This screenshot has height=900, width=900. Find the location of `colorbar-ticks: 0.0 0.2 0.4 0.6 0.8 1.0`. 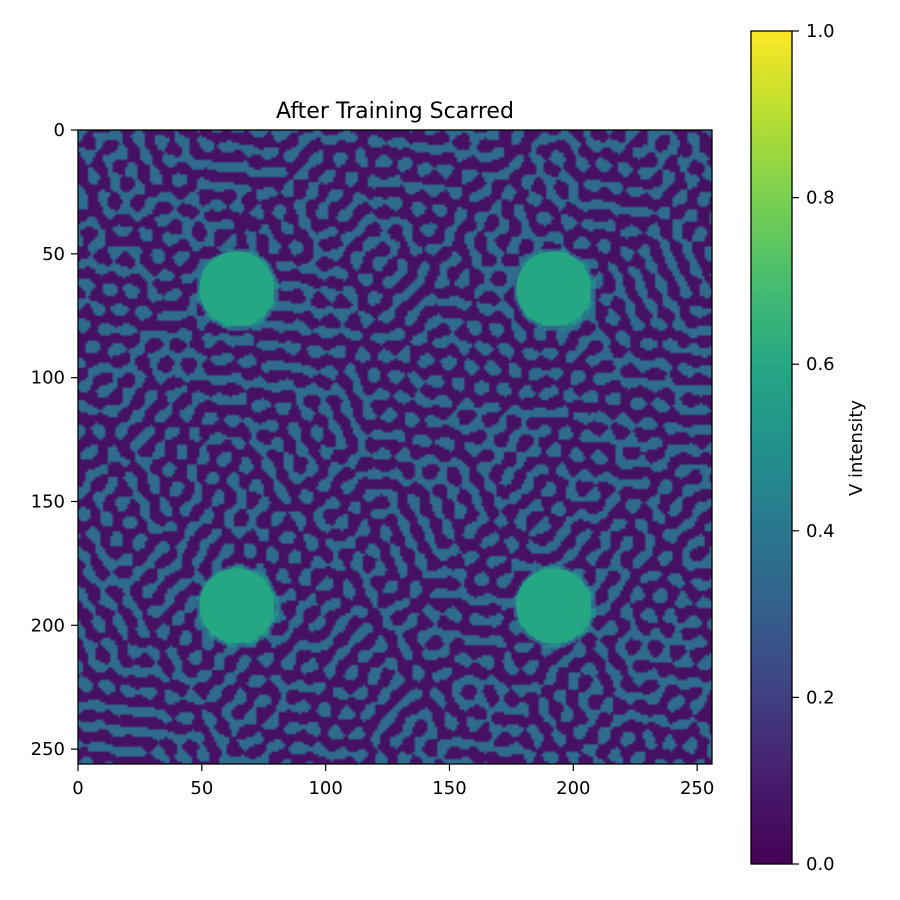

colorbar-ticks: 0.0 0.2 0.4 0.6 0.8 1.0 is located at coordinates (813, 448).